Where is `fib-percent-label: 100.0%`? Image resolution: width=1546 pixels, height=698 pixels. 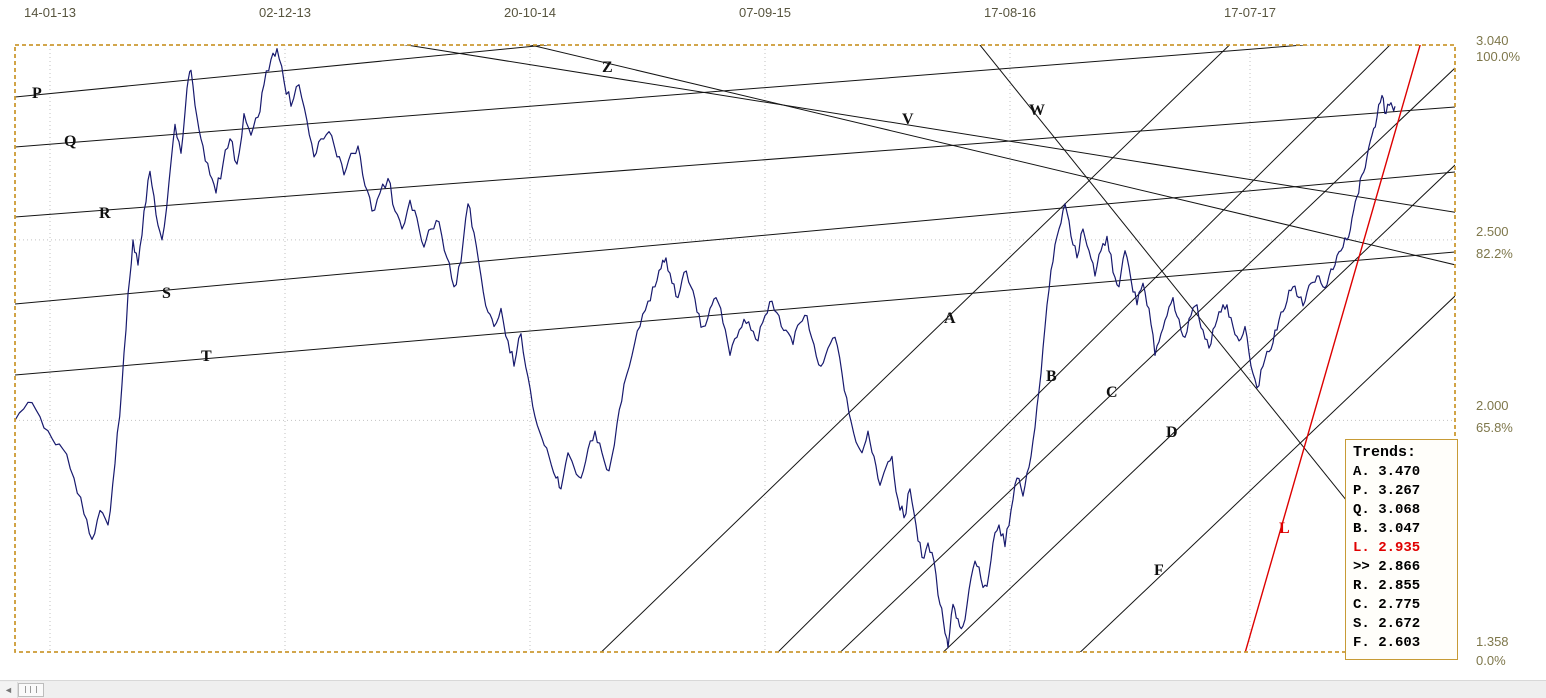
fib-percent-label: 100.0% is located at coordinates (1498, 56).